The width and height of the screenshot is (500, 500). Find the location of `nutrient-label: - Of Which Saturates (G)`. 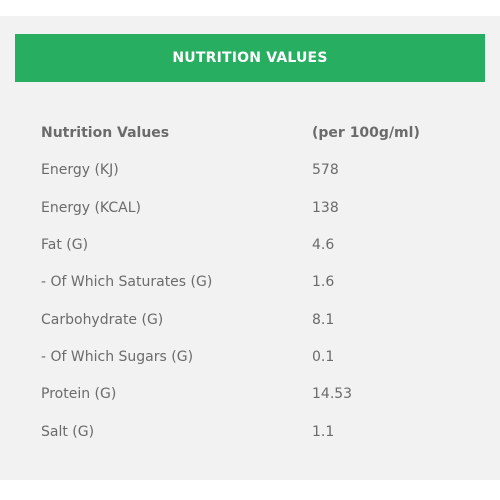

nutrient-label: - Of Which Saturates (G) is located at coordinates (127, 282).